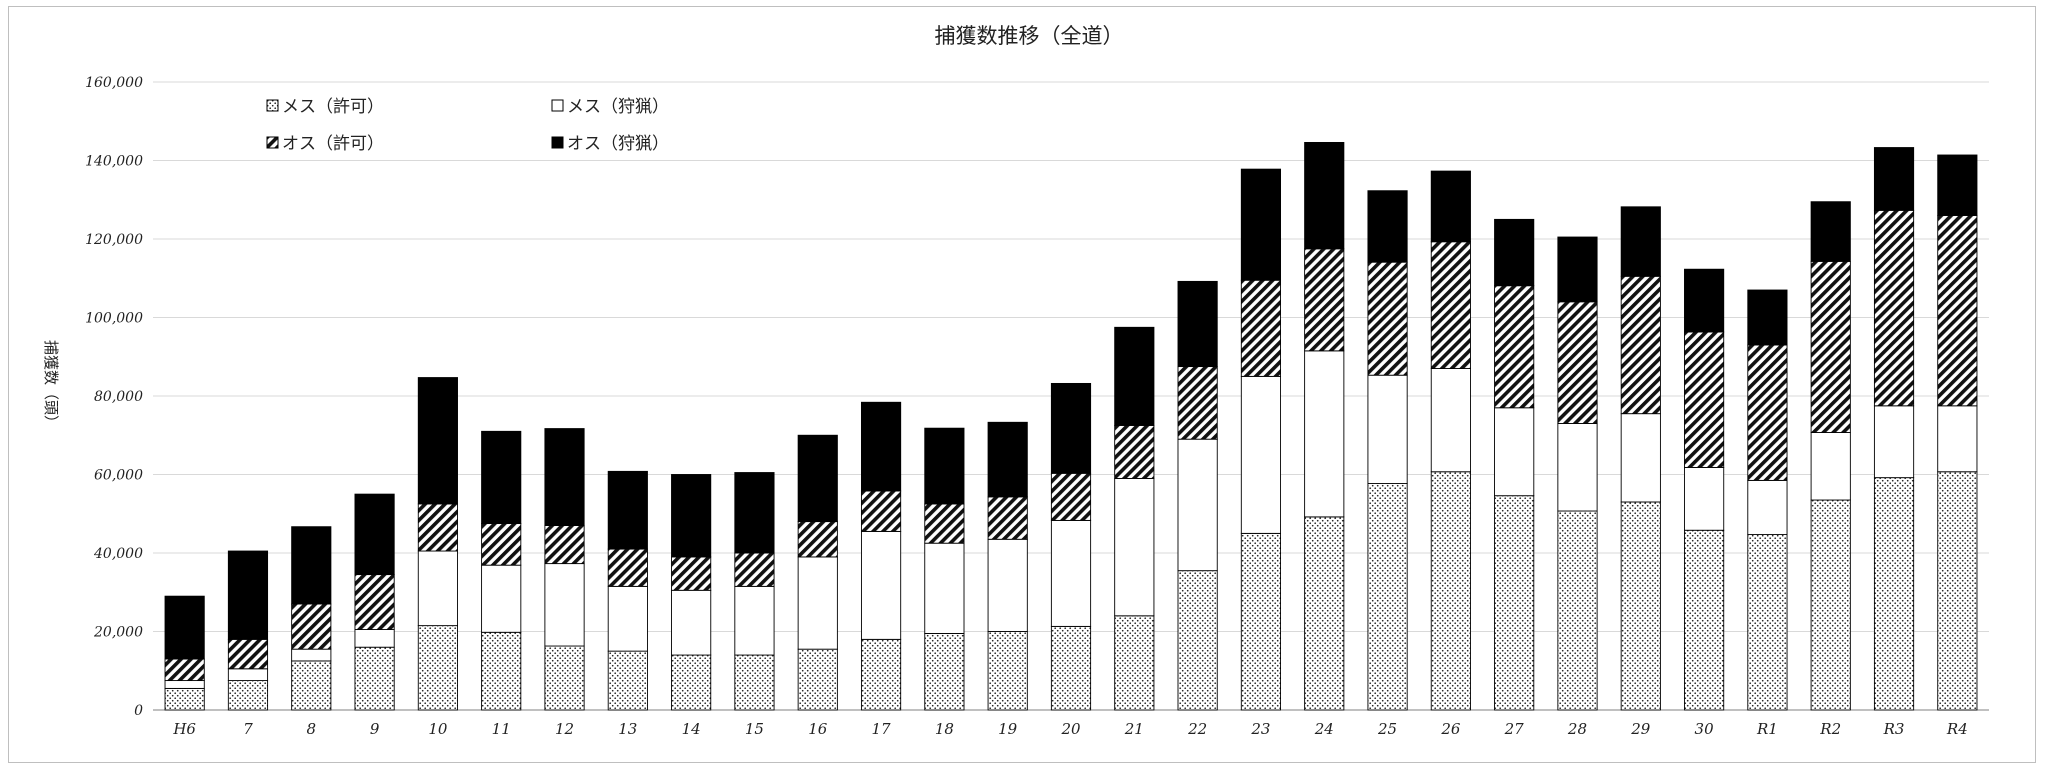  I want to click on y-tick-label: 20,000, so click(118, 633).